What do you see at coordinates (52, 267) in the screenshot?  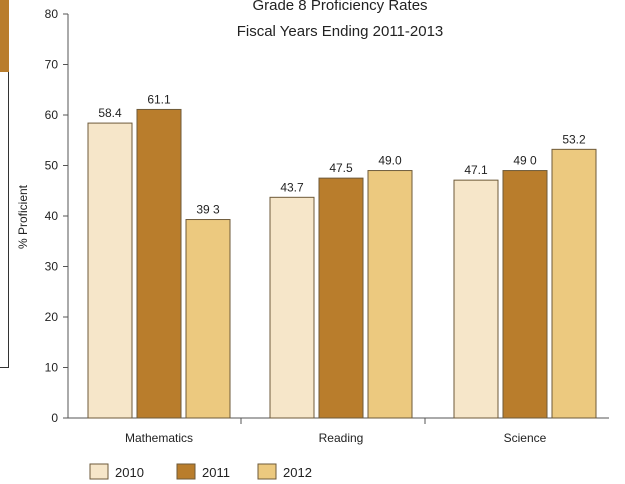 I see `y-tick-label: 30` at bounding box center [52, 267].